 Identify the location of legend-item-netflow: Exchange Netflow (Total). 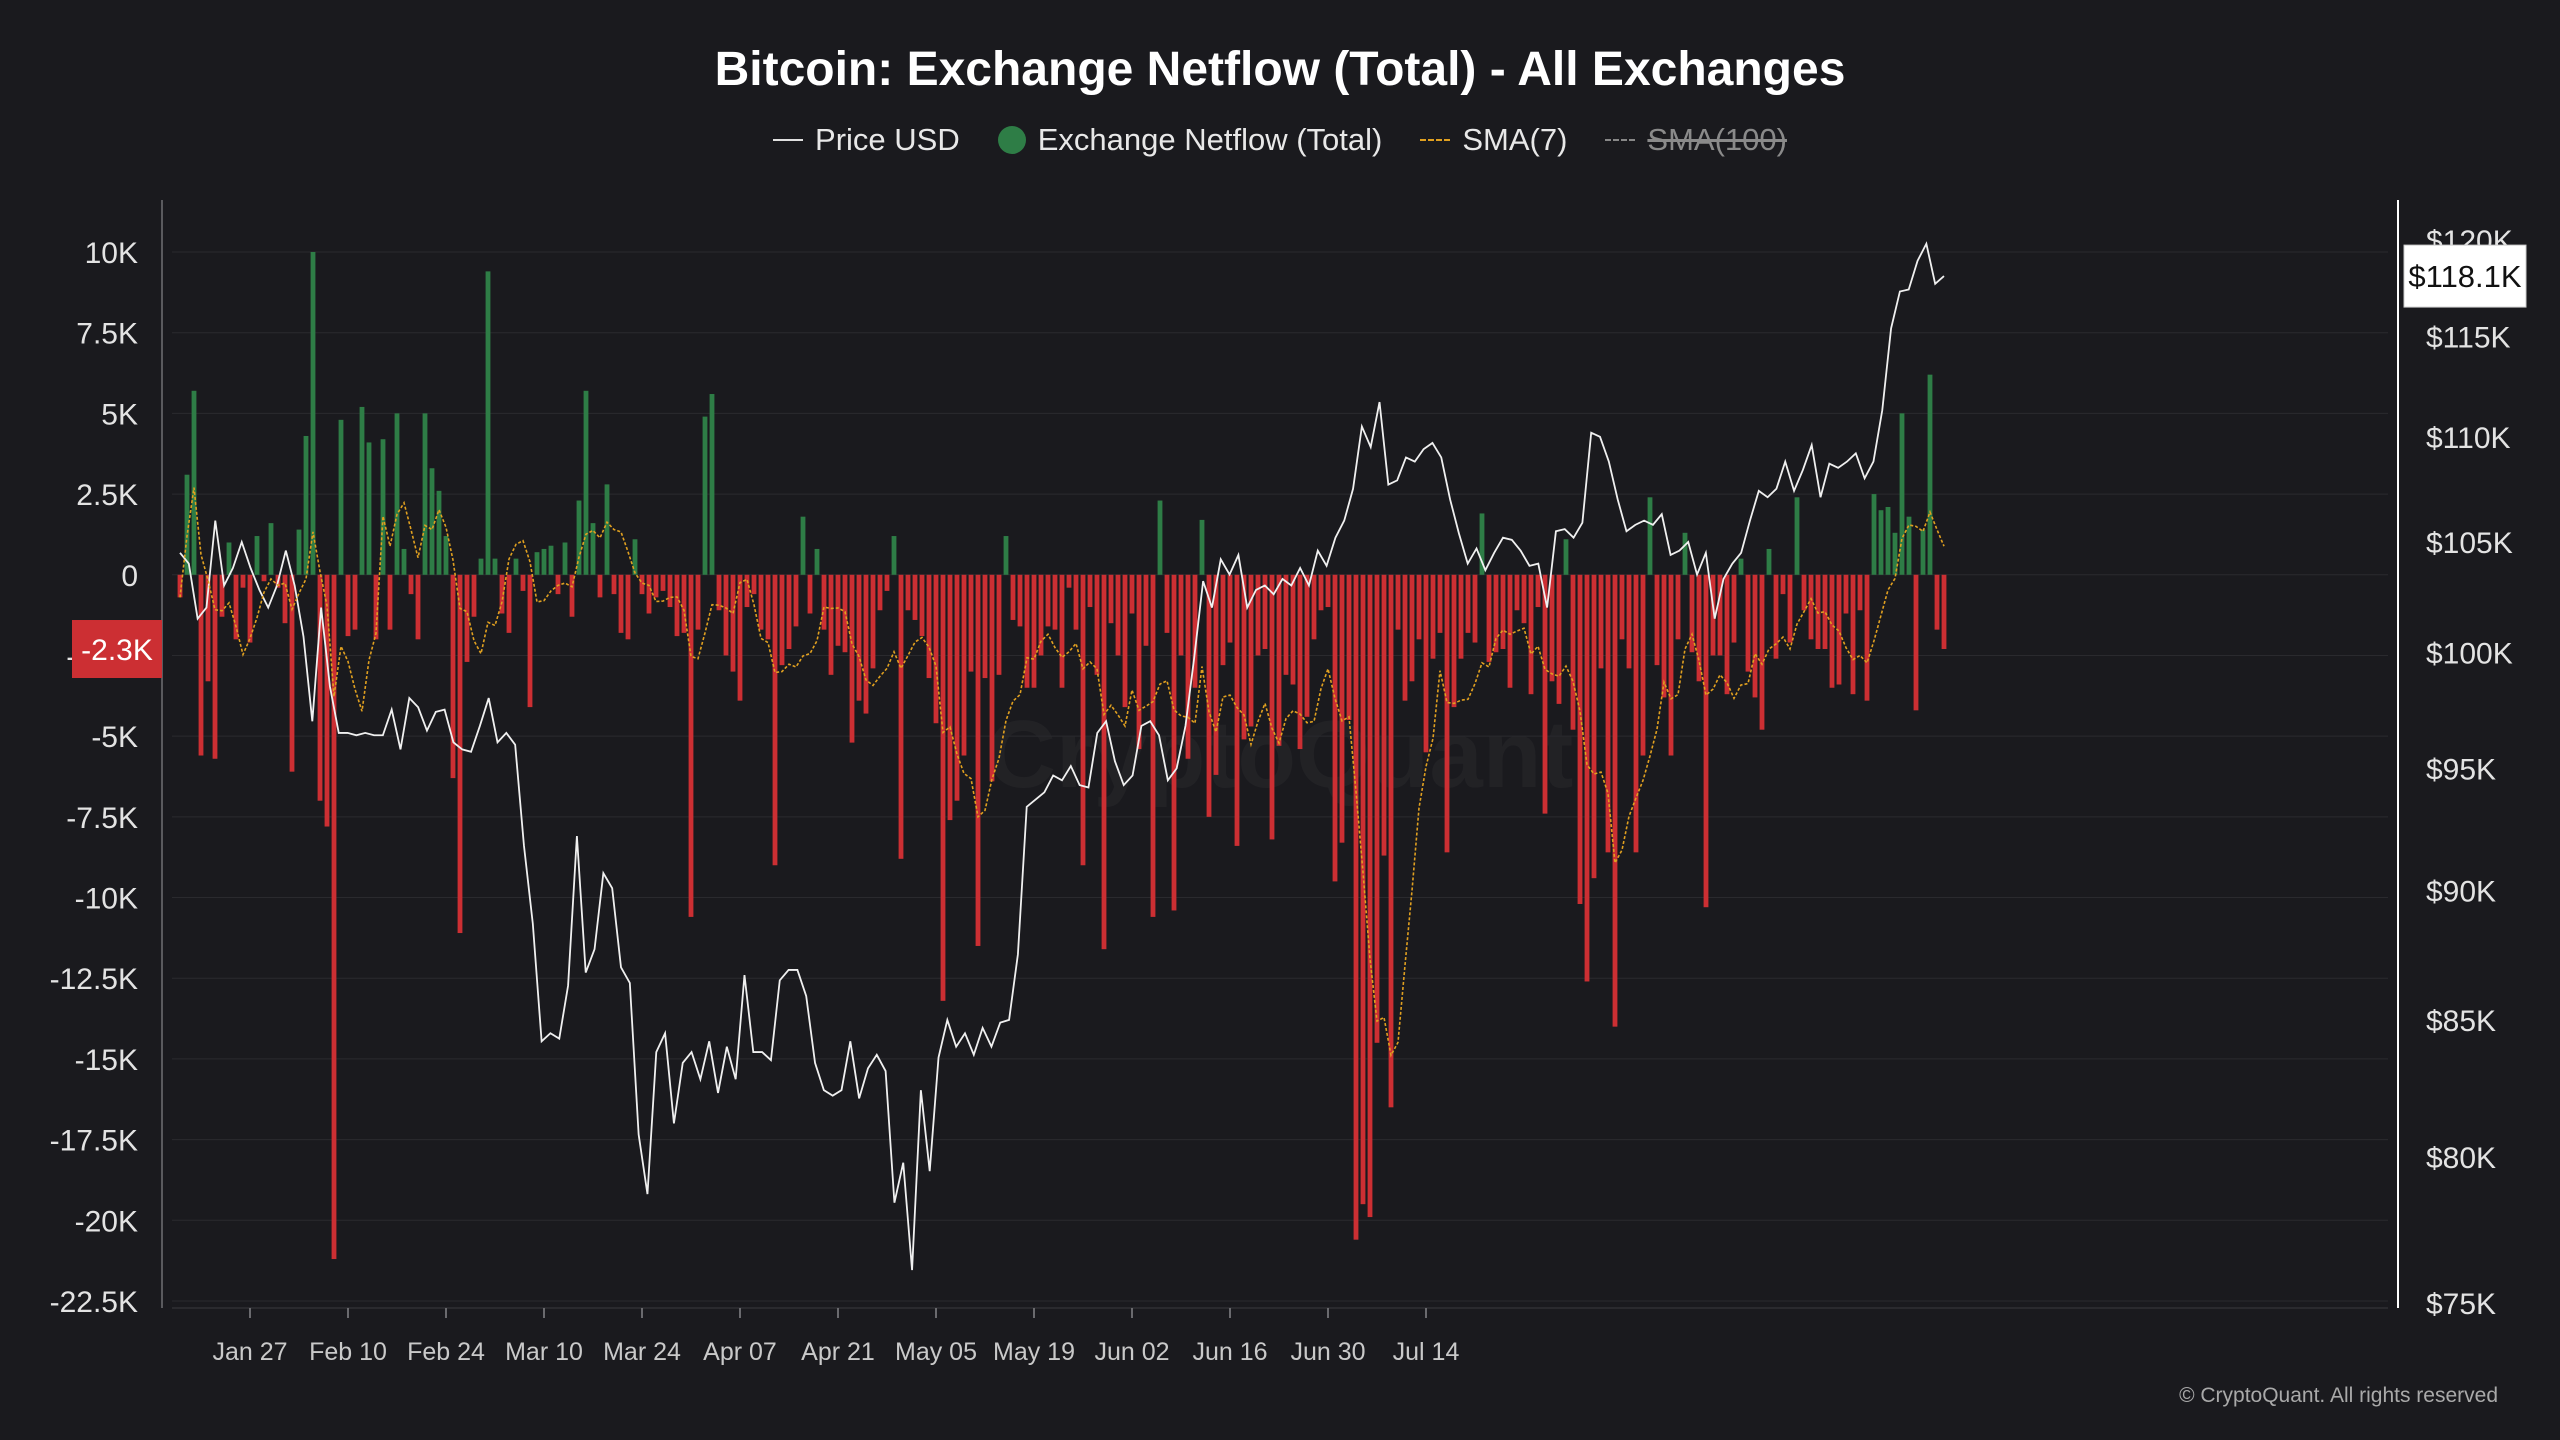
(1190, 140).